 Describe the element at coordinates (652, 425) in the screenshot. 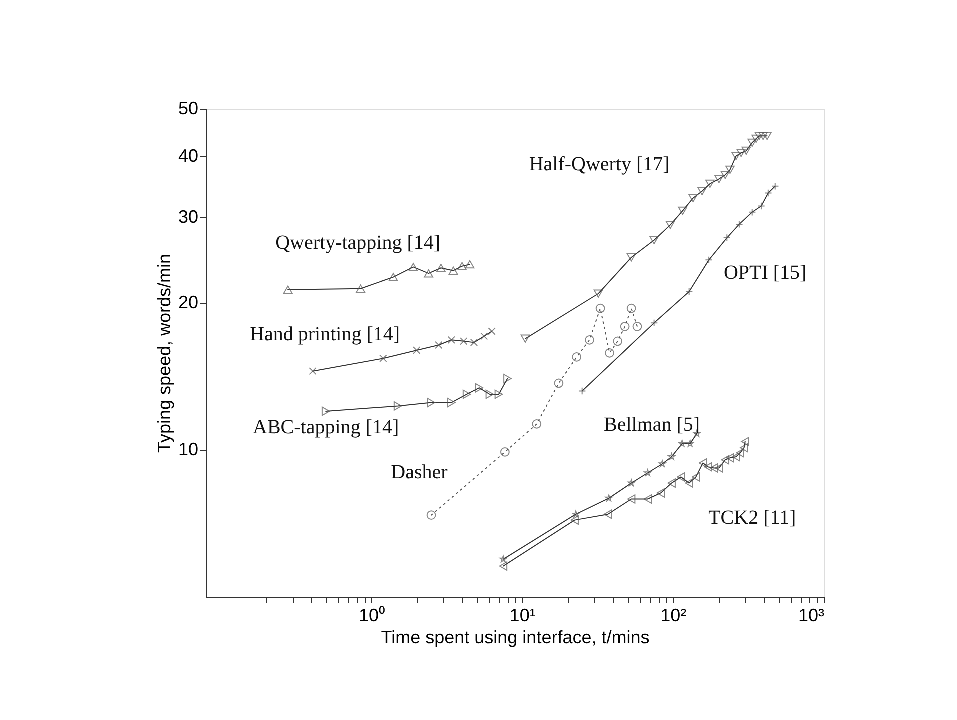

I see `series-label: Bellman [5]` at that location.